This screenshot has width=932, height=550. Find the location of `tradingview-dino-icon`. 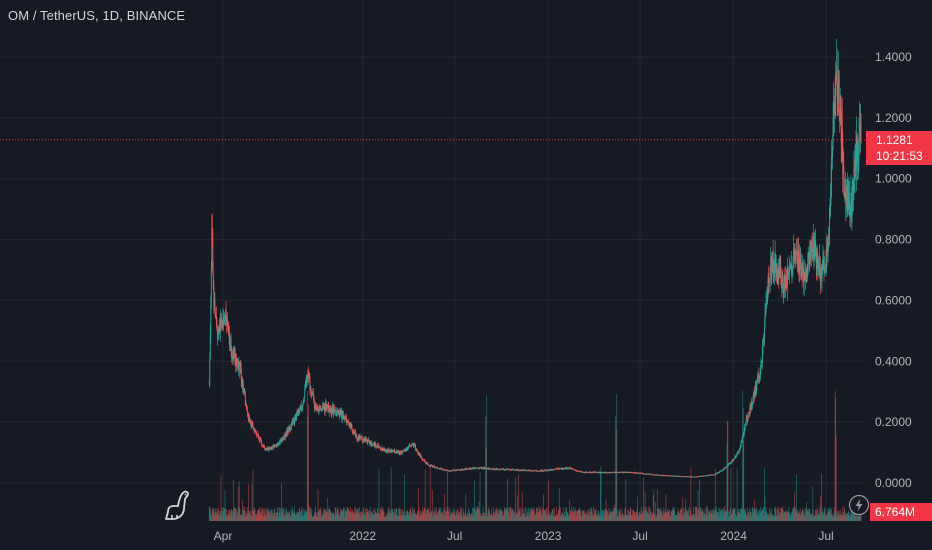

tradingview-dino-icon is located at coordinates (176, 505).